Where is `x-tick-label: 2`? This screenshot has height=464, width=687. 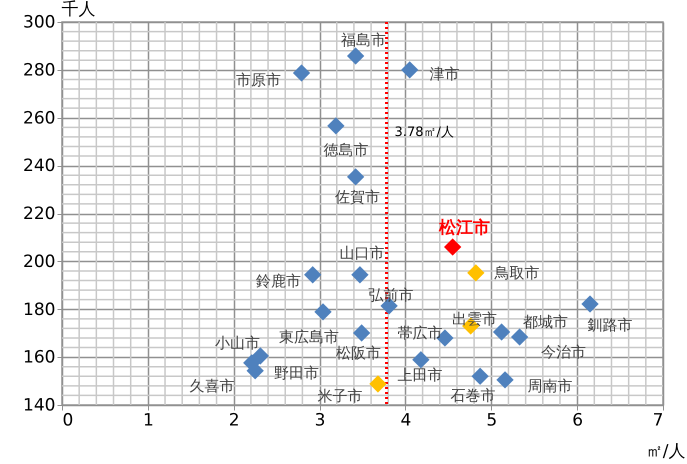 x-tick-label: 2 is located at coordinates (234, 420).